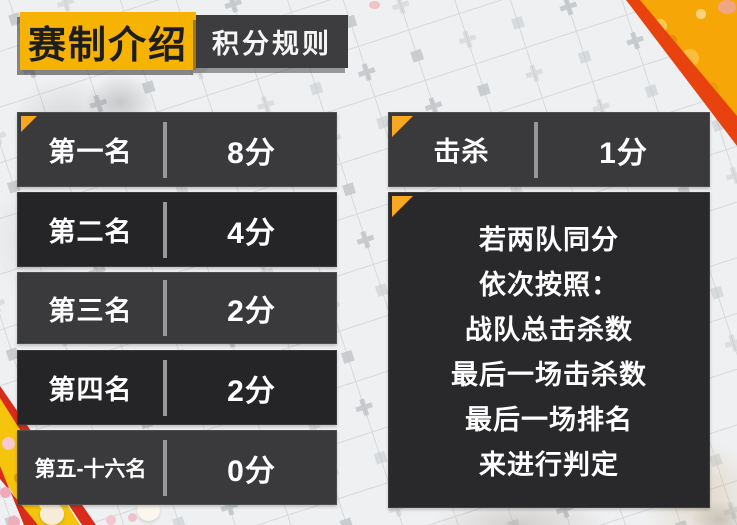 The width and height of the screenshot is (737, 525). I want to click on placement-rank-label: 第一名, so click(90, 152).